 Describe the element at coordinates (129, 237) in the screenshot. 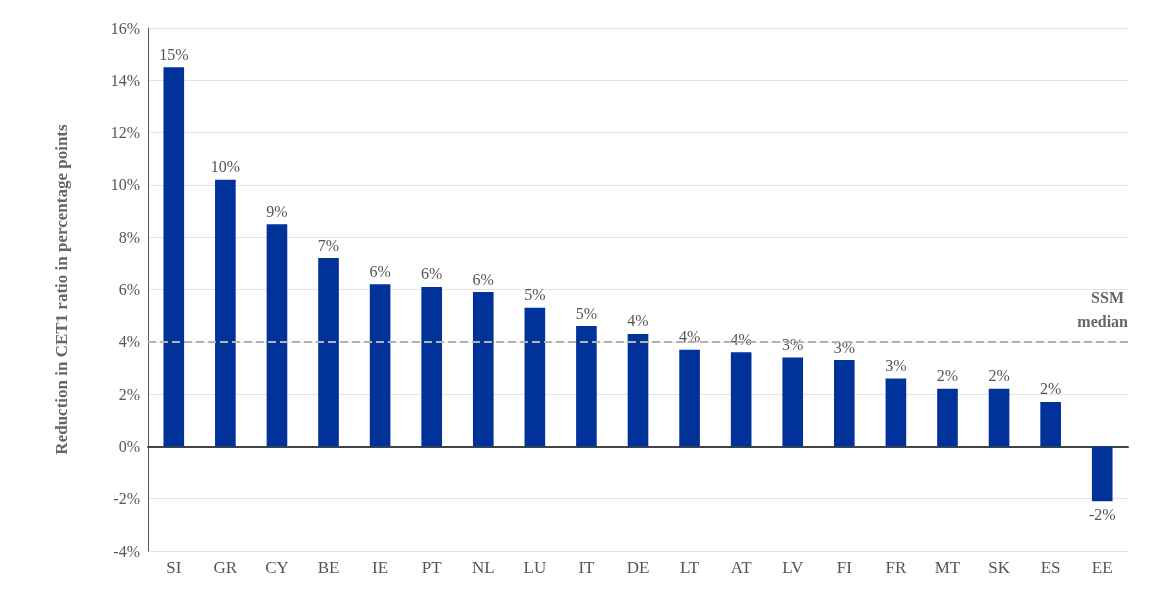

I see `y-tick-label: 8%` at that location.